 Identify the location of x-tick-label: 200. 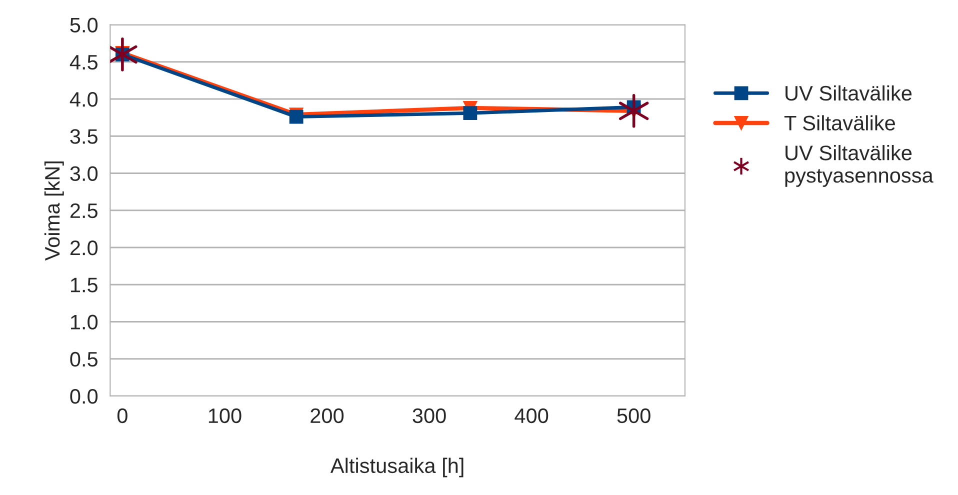
(327, 416).